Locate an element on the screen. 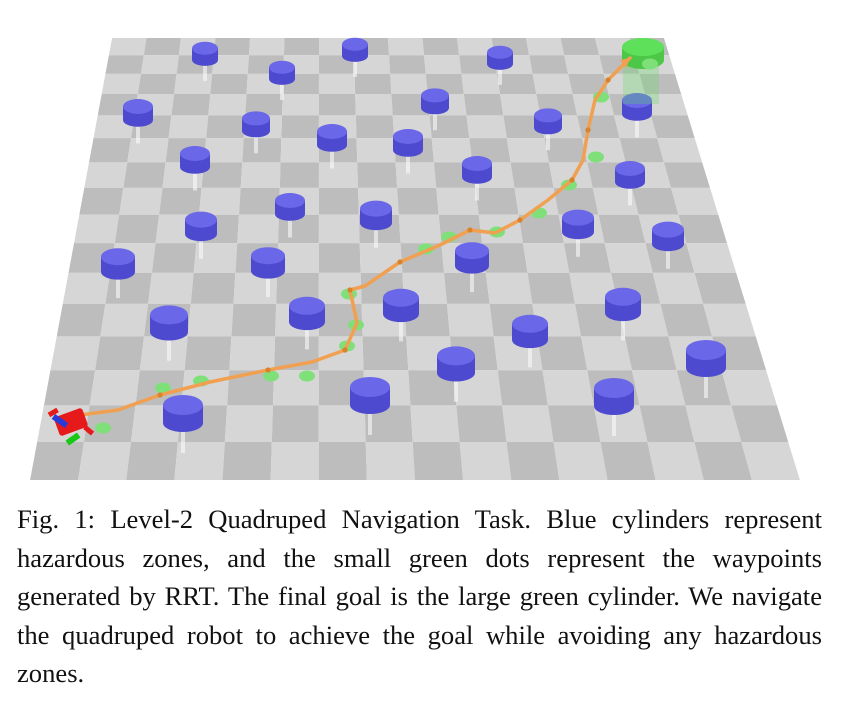 Image resolution: width=856 pixels, height=707 pixels. goal-cylinder is located at coordinates (643, 71).